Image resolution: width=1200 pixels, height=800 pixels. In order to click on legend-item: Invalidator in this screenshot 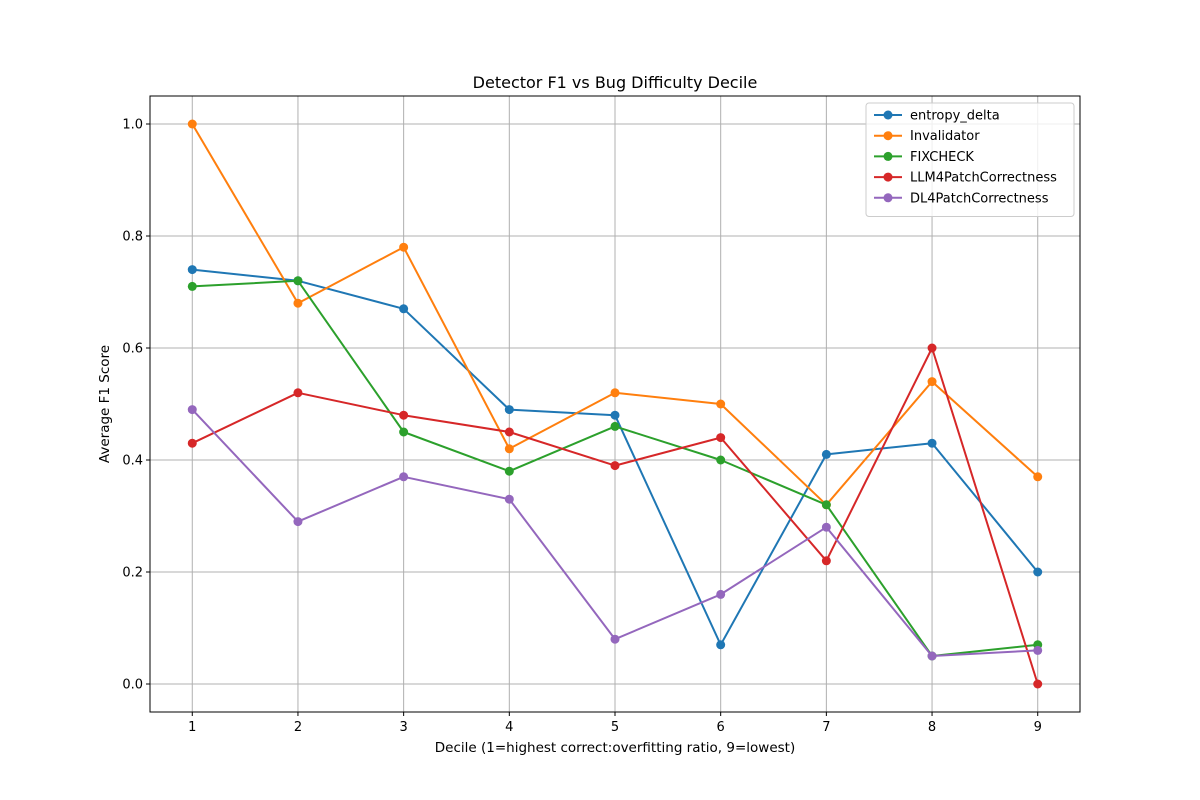, I will do `click(927, 136)`.